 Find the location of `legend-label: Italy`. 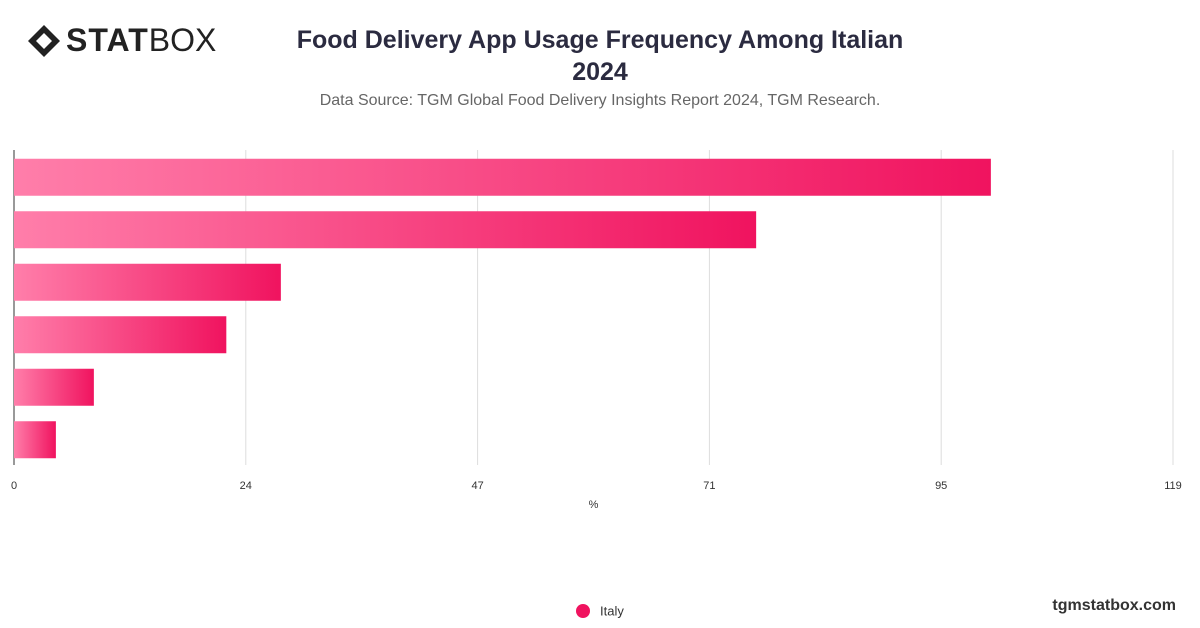

legend-label: Italy is located at coordinates (612, 610).